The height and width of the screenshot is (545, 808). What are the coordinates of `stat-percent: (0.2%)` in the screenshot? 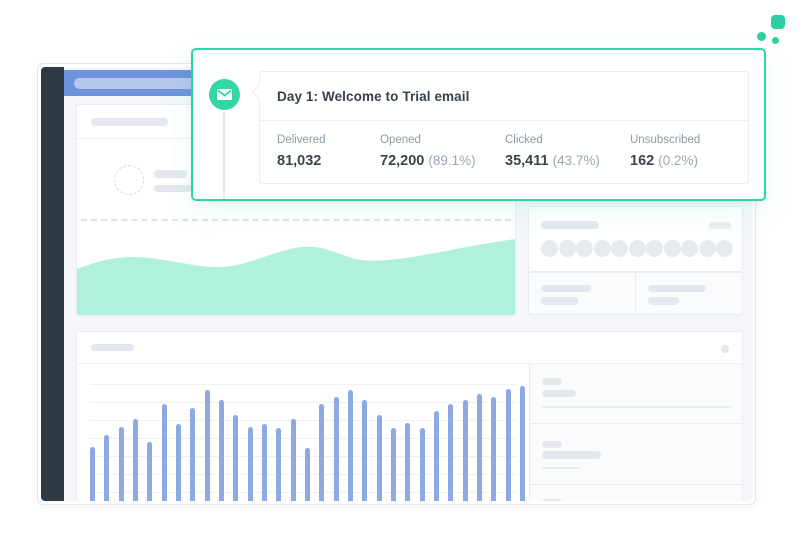 It's located at (678, 160).